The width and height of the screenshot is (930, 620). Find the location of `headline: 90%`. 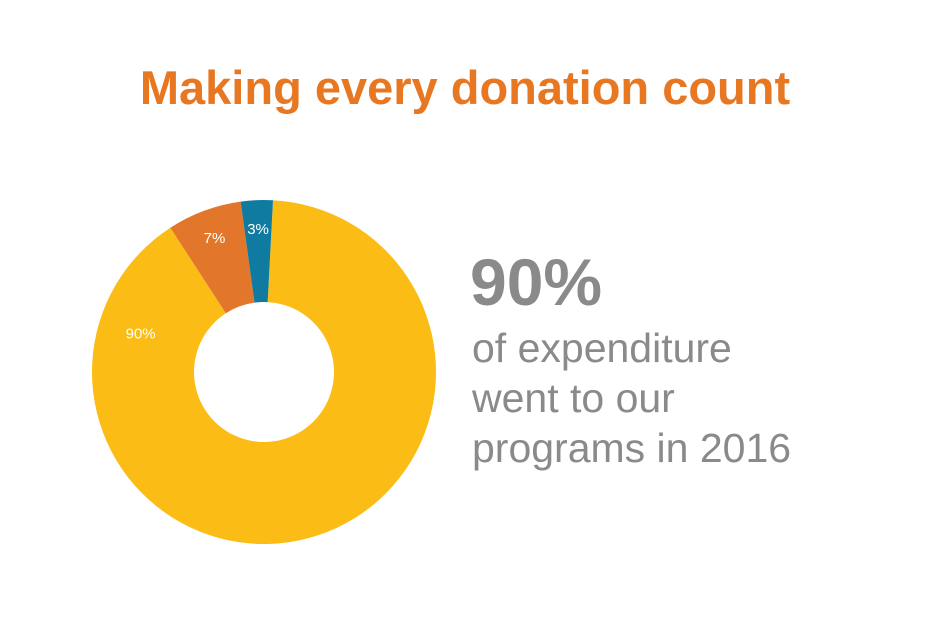

headline: 90% is located at coordinates (536, 282).